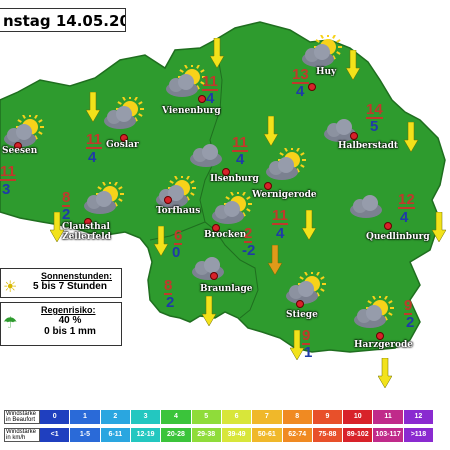 This screenshot has width=450, height=450. Describe the element at coordinates (10, 323) in the screenshot. I see `umbrella-icon: ☂` at that location.